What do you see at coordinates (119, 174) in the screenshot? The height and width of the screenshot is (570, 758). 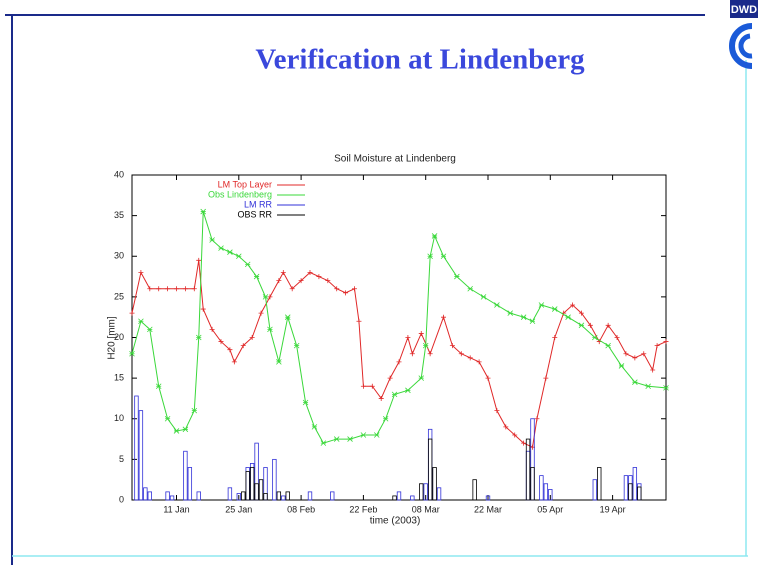 I see `y-tick-label: 40` at bounding box center [119, 174].